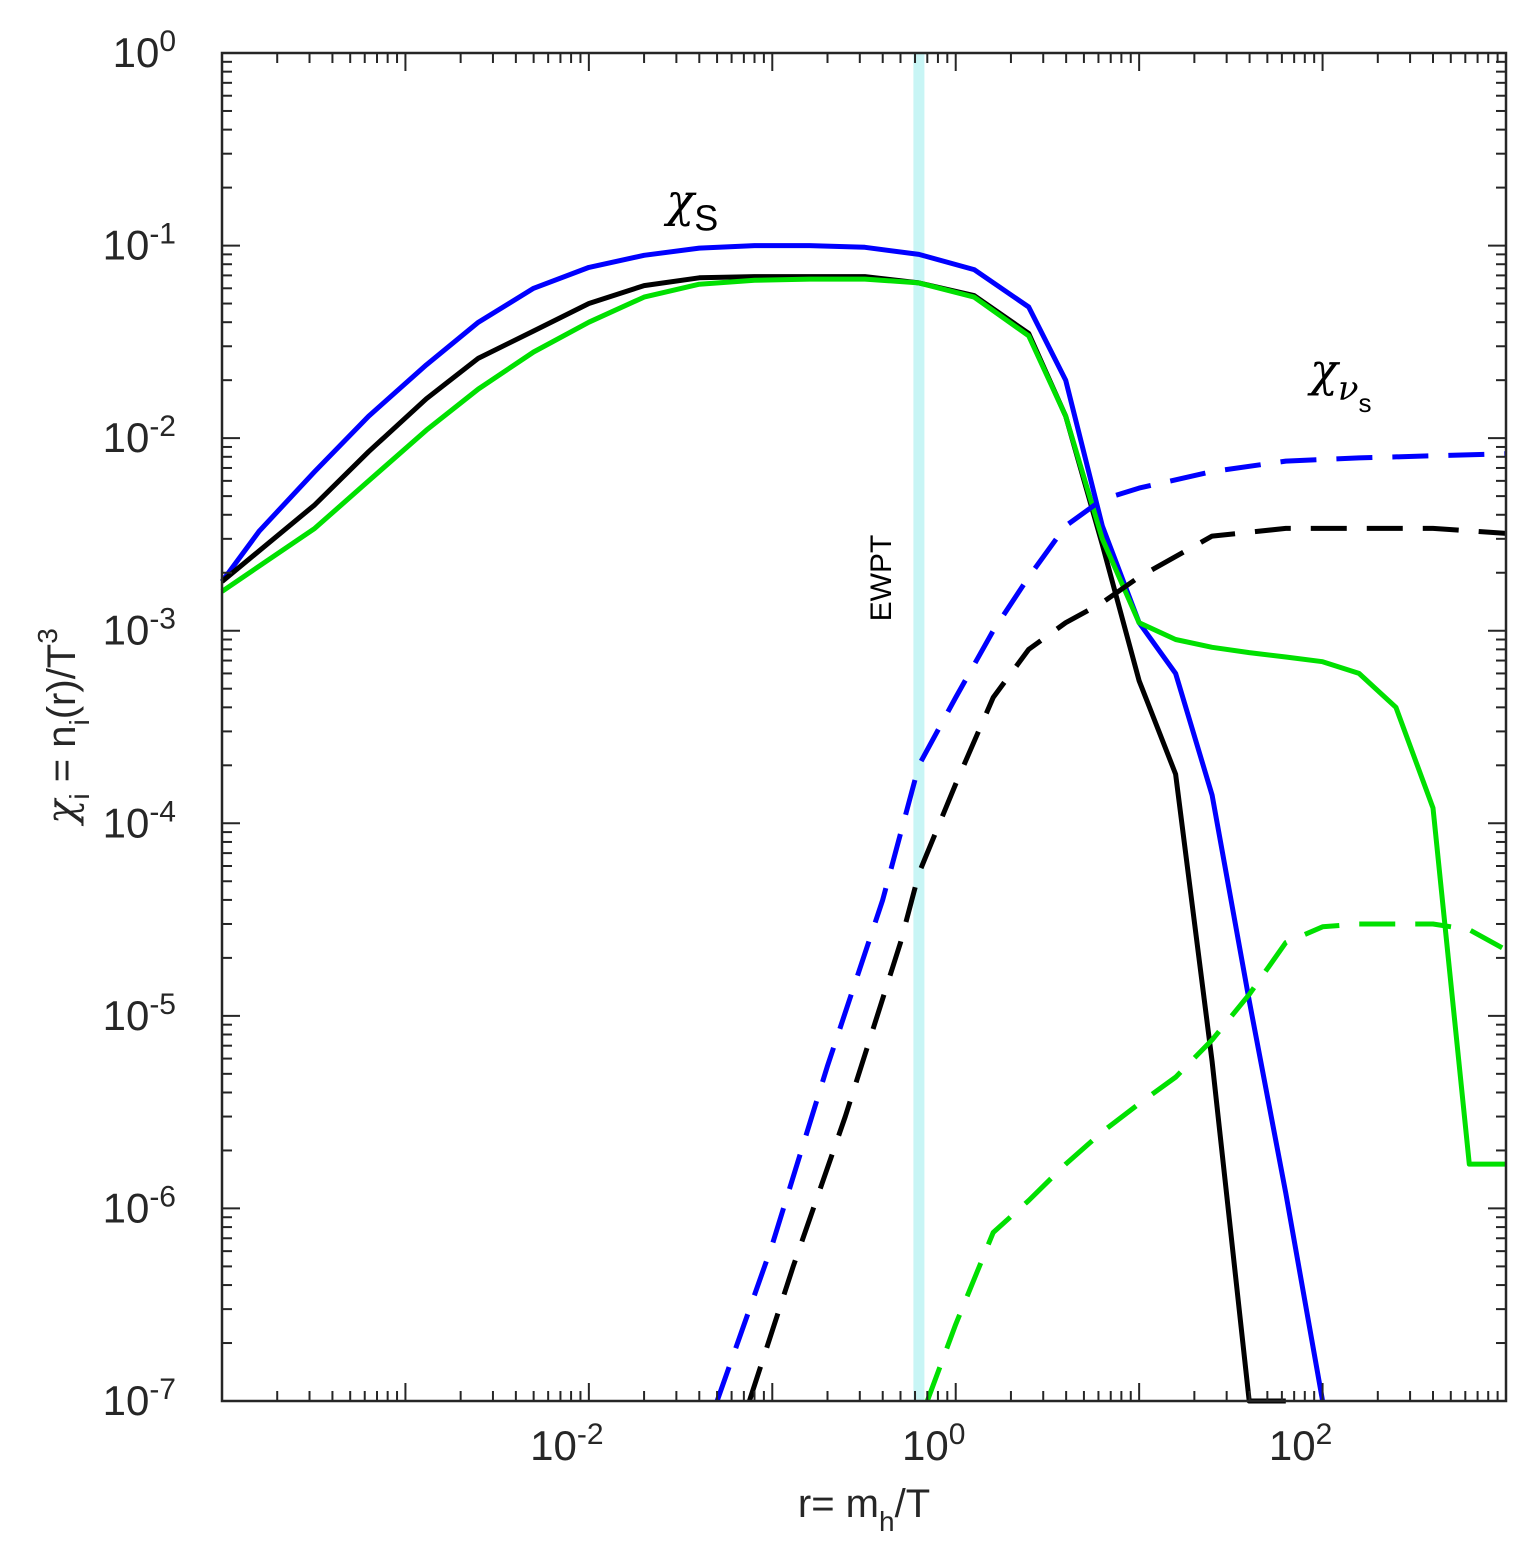  What do you see at coordinates (895, 727) in the screenshot?
I see `ewpt-band: EWPT` at bounding box center [895, 727].